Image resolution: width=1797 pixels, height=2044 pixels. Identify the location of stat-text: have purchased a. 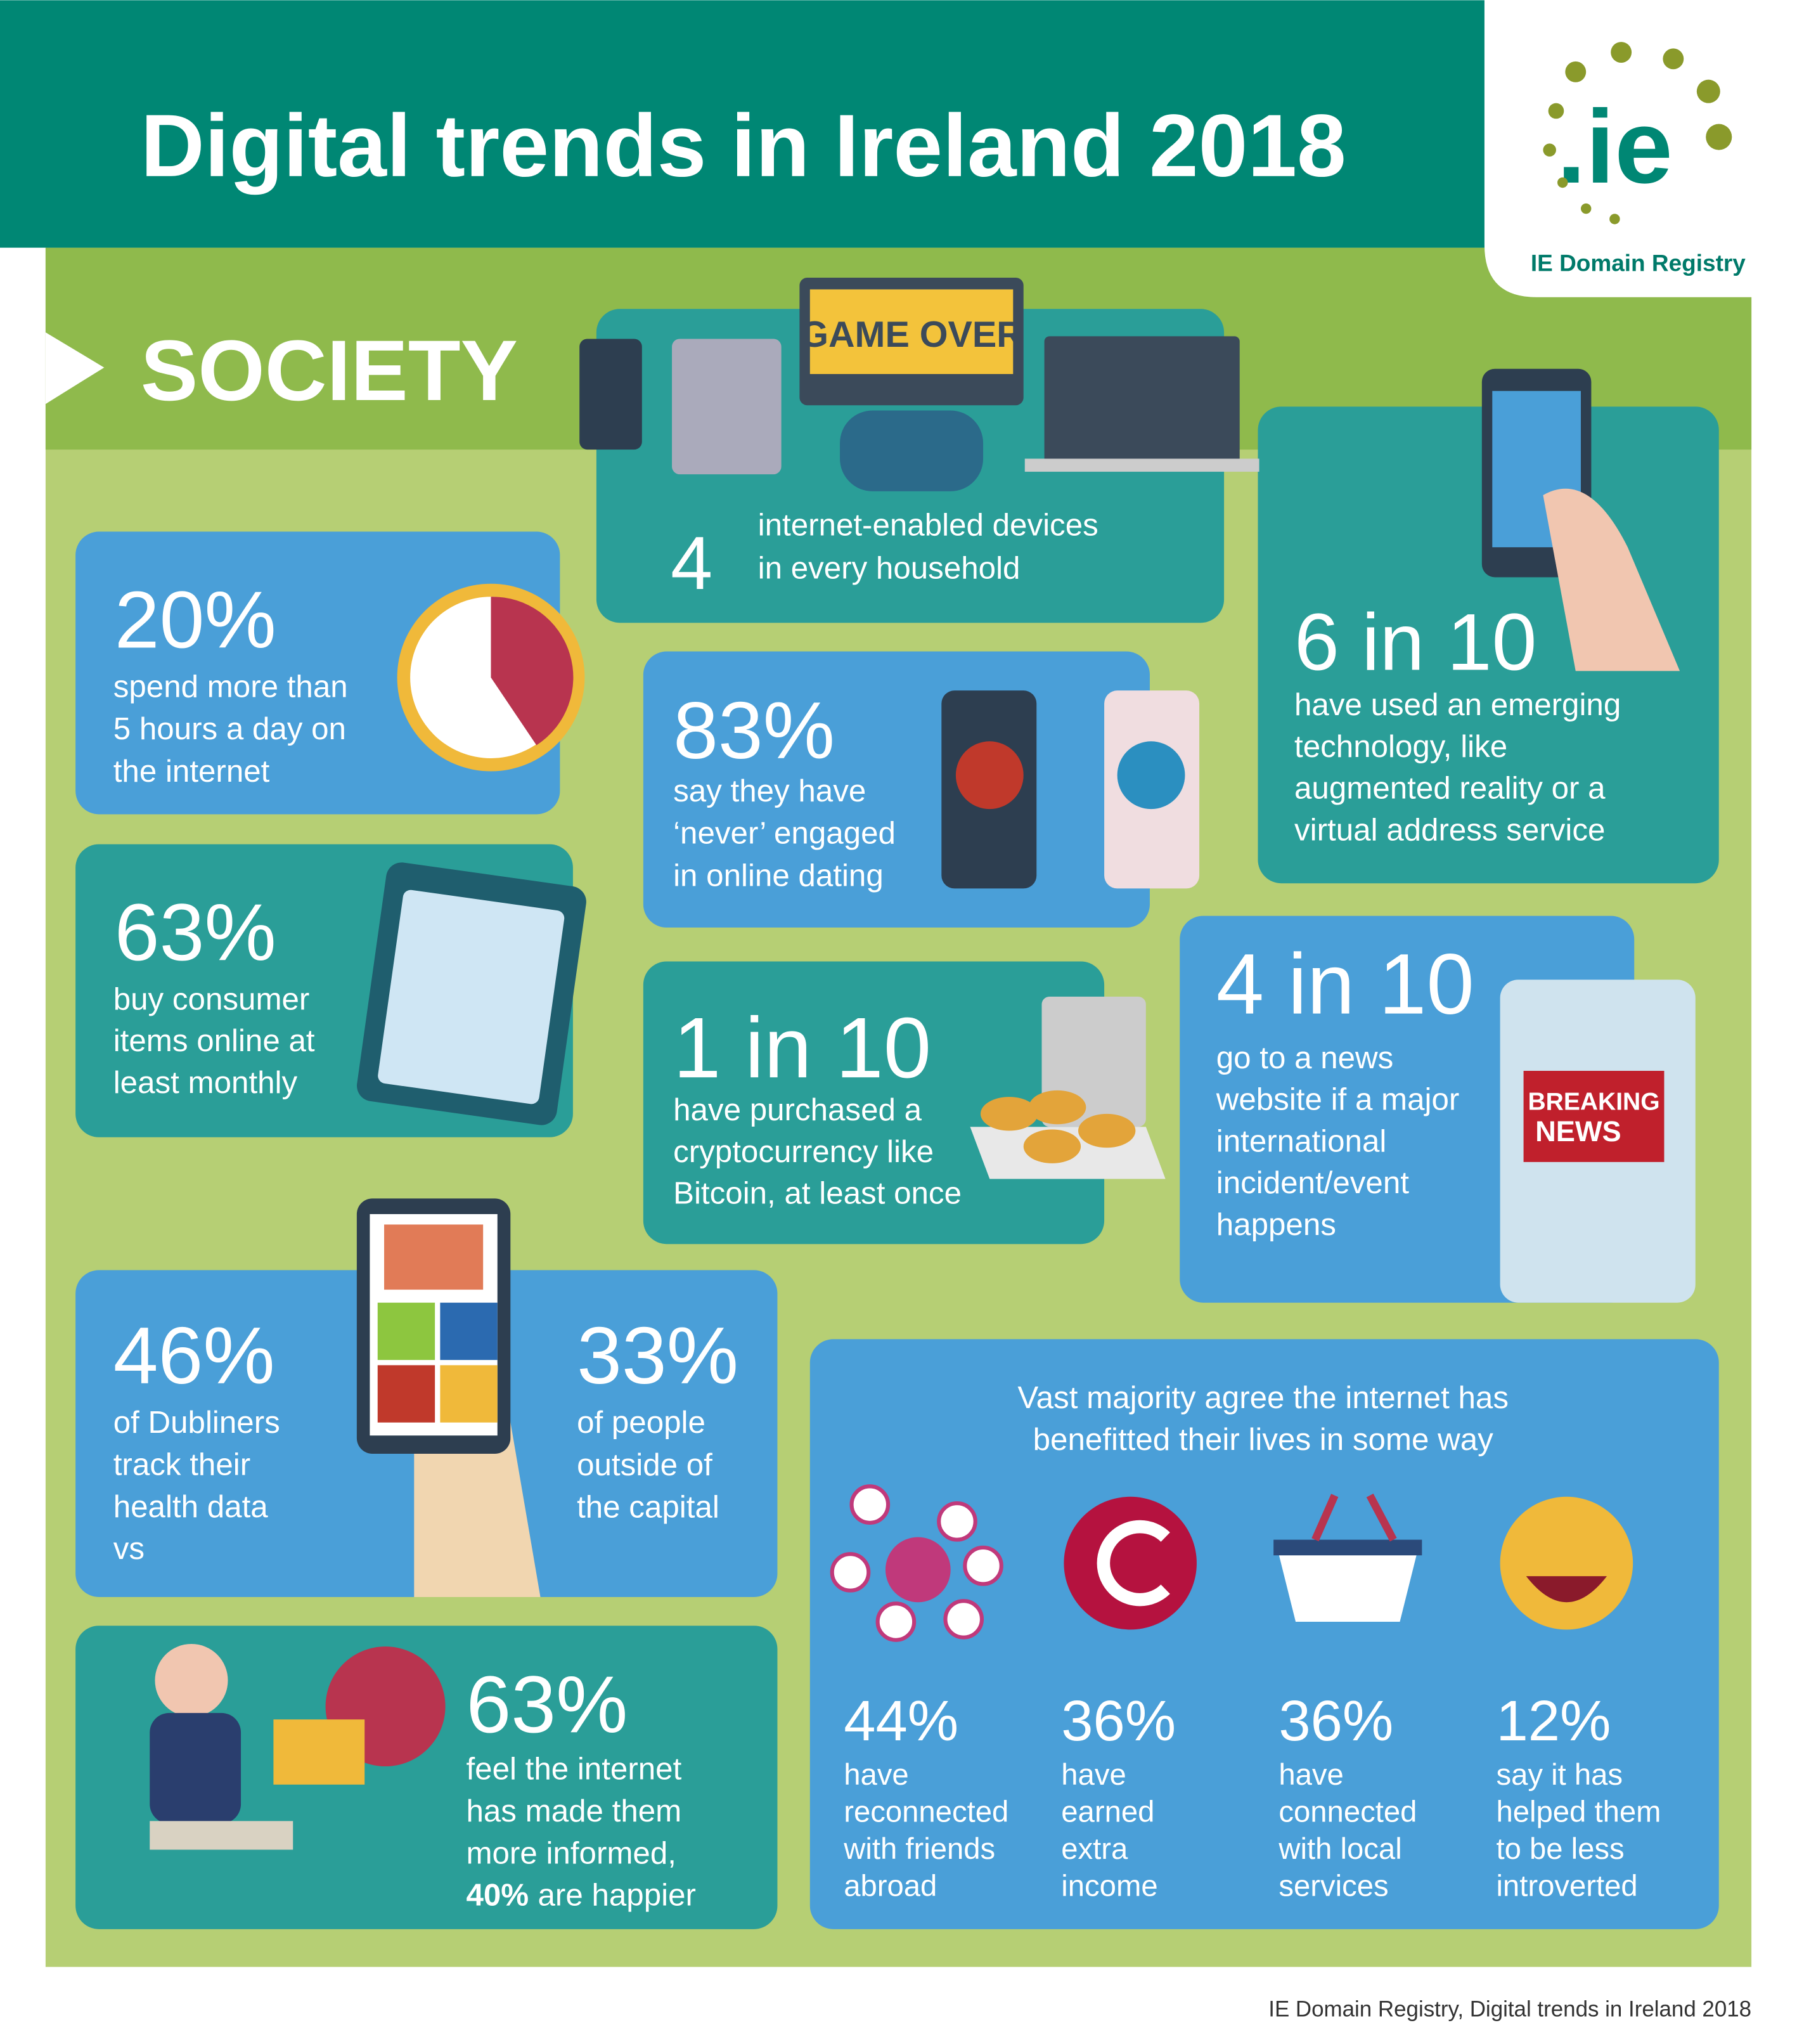
(797, 1109).